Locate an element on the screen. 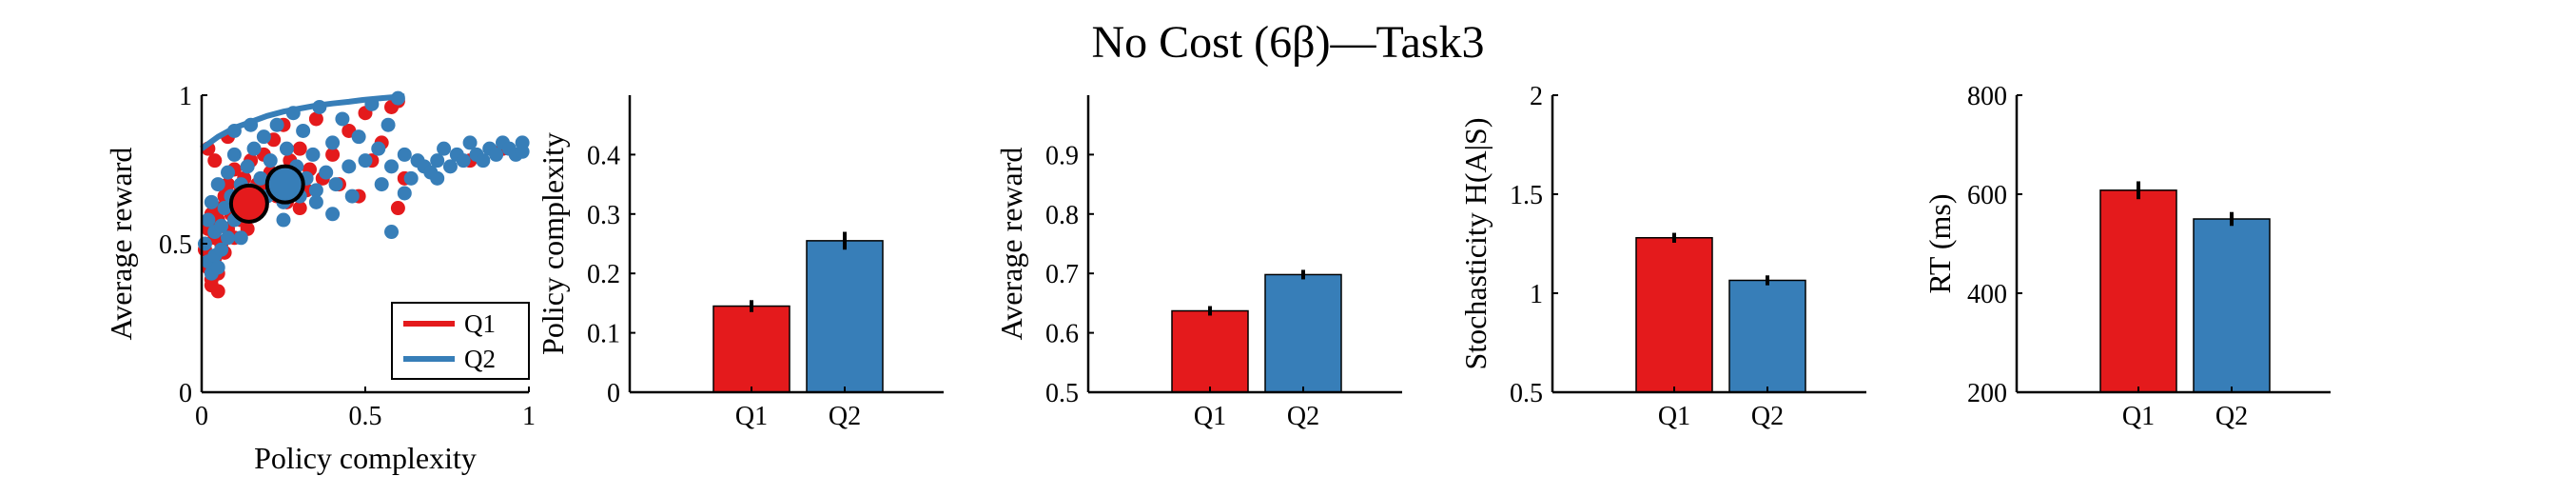 The height and width of the screenshot is (496, 2576). y-axis-label-panel-2: Average reward is located at coordinates (1011, 244).